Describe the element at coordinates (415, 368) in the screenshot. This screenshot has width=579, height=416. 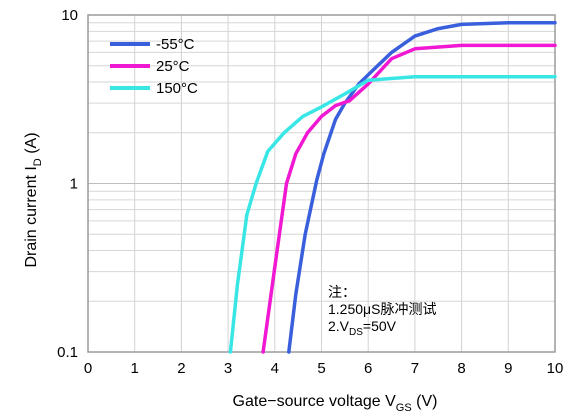
I see `x-tick-label: 7` at that location.